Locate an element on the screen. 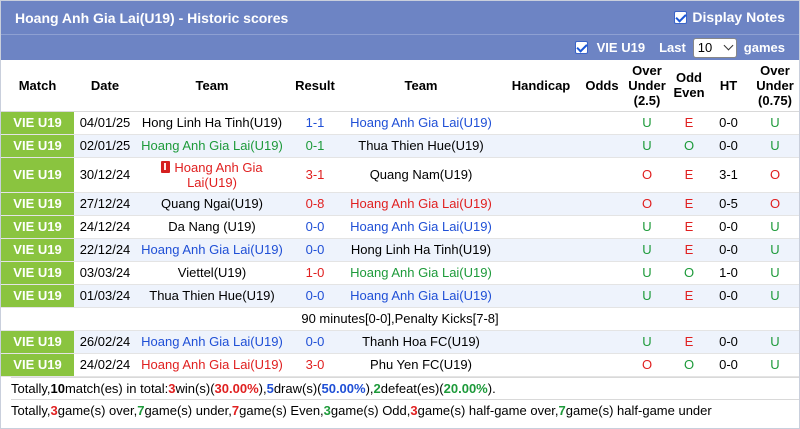 Image resolution: width=800 pixels, height=429 pixels. date-cell: 27/12/24 is located at coordinates (105, 204).